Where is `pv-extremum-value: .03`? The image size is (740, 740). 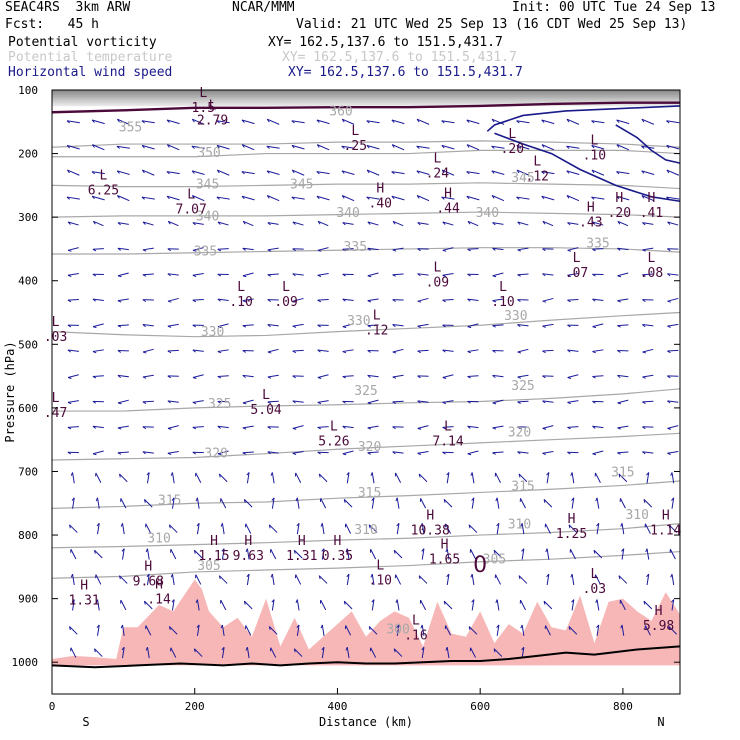 pv-extremum-value: .03 is located at coordinates (55, 337).